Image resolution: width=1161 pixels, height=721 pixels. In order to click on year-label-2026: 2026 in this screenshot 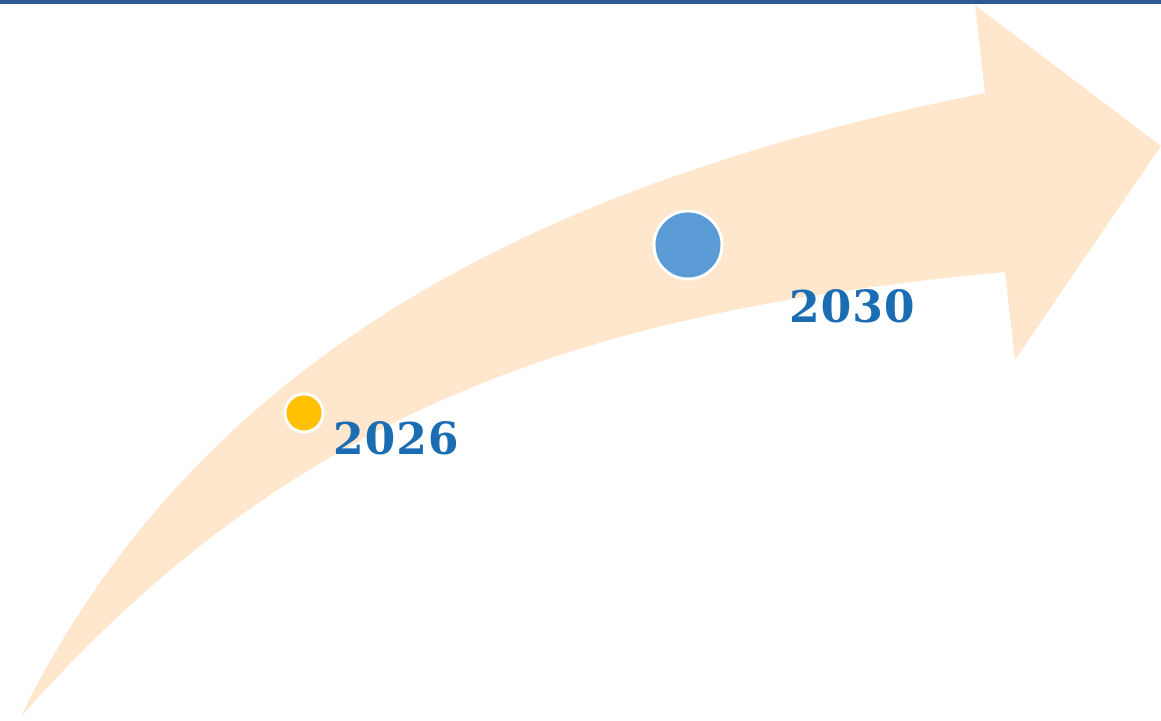, I will do `click(396, 439)`.